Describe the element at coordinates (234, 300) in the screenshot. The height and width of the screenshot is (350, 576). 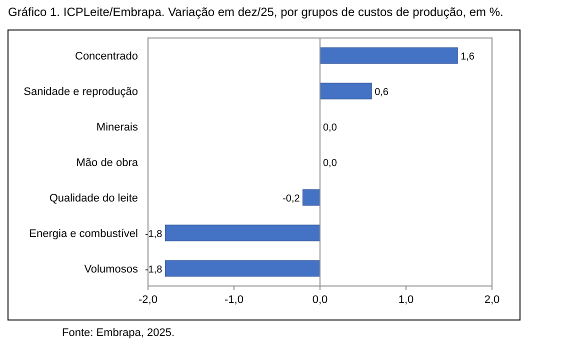
I see `x-tick-label: -1,0` at that location.